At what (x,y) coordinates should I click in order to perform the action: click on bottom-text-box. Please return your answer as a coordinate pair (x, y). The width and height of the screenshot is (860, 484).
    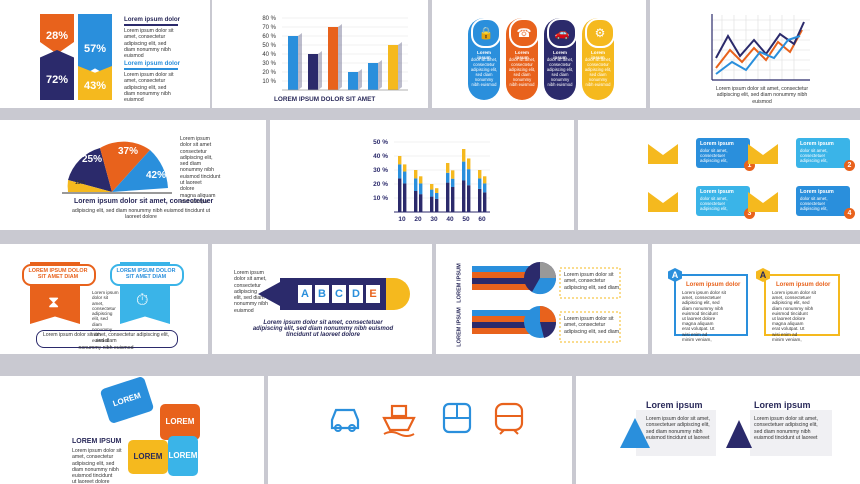
    Looking at the image, I should click on (107, 339).